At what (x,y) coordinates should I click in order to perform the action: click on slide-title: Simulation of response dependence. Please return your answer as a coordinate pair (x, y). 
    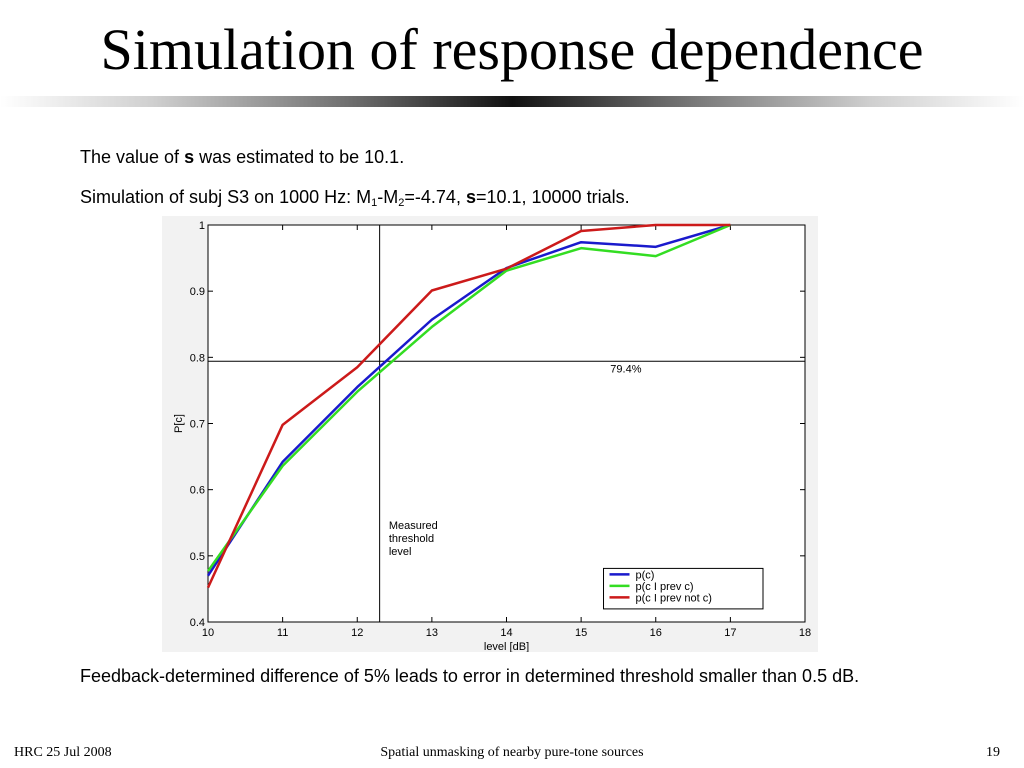
    Looking at the image, I should click on (512, 49).